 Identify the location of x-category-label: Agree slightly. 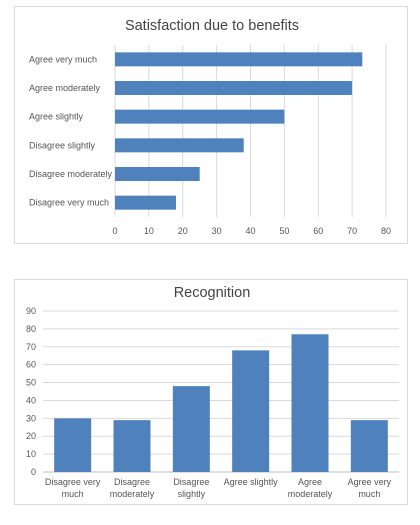
(251, 482).